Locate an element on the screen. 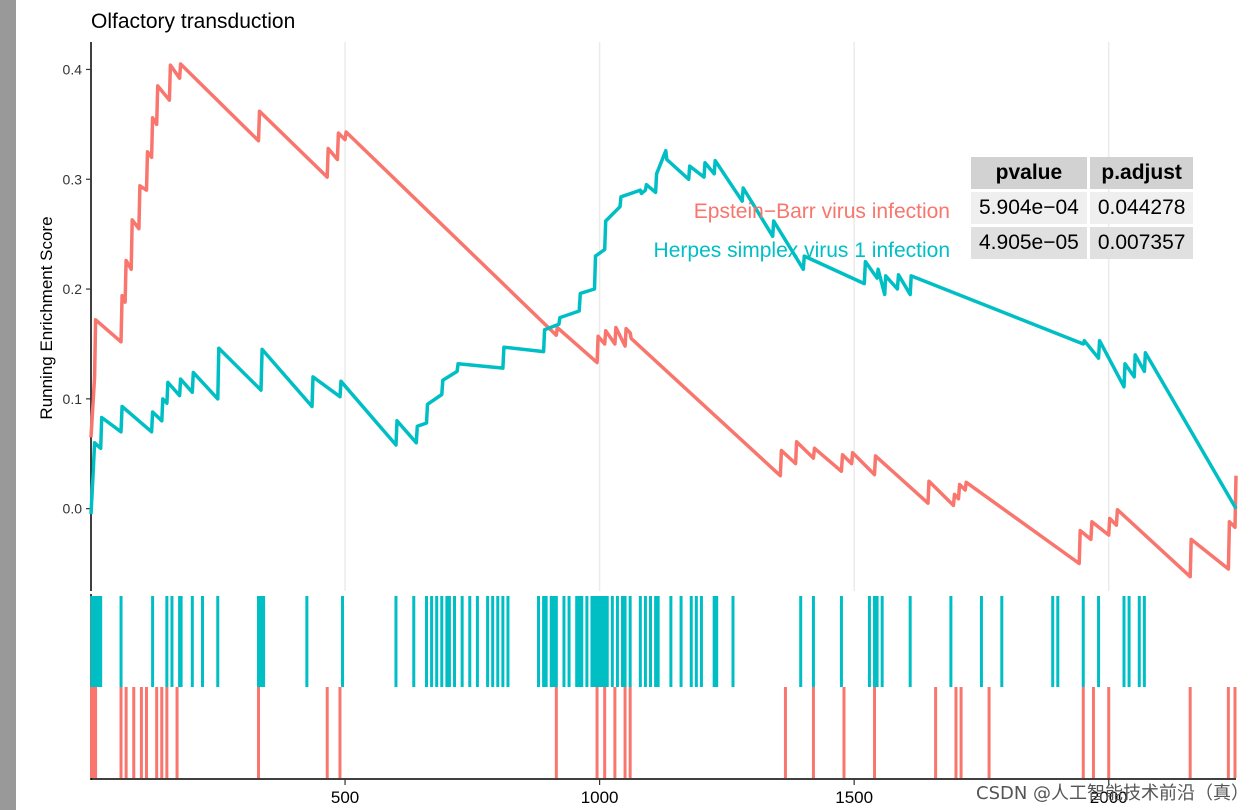 This screenshot has width=1254, height=810. y-axis: 0.0 0.1 0.2 0.3 0.4 is located at coordinates (77, 316).